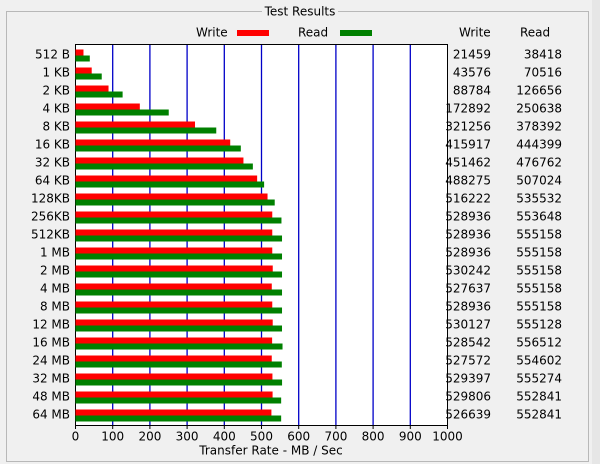 The image size is (600, 464). What do you see at coordinates (261, 437) in the screenshot?
I see `x-tick-label: 500` at bounding box center [261, 437].